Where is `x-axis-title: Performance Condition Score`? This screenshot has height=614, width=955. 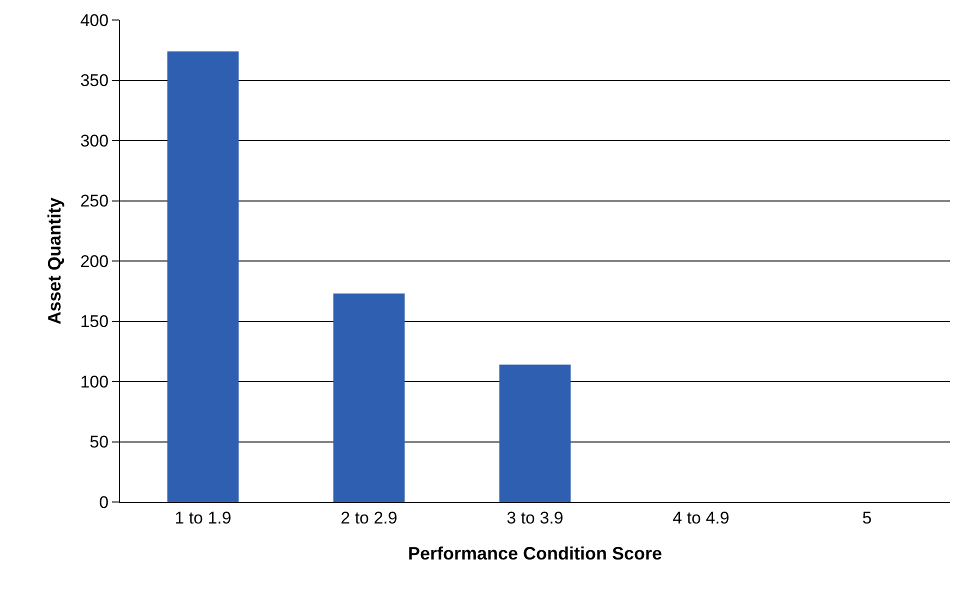 x-axis-title: Performance Condition Score is located at coordinates (535, 554).